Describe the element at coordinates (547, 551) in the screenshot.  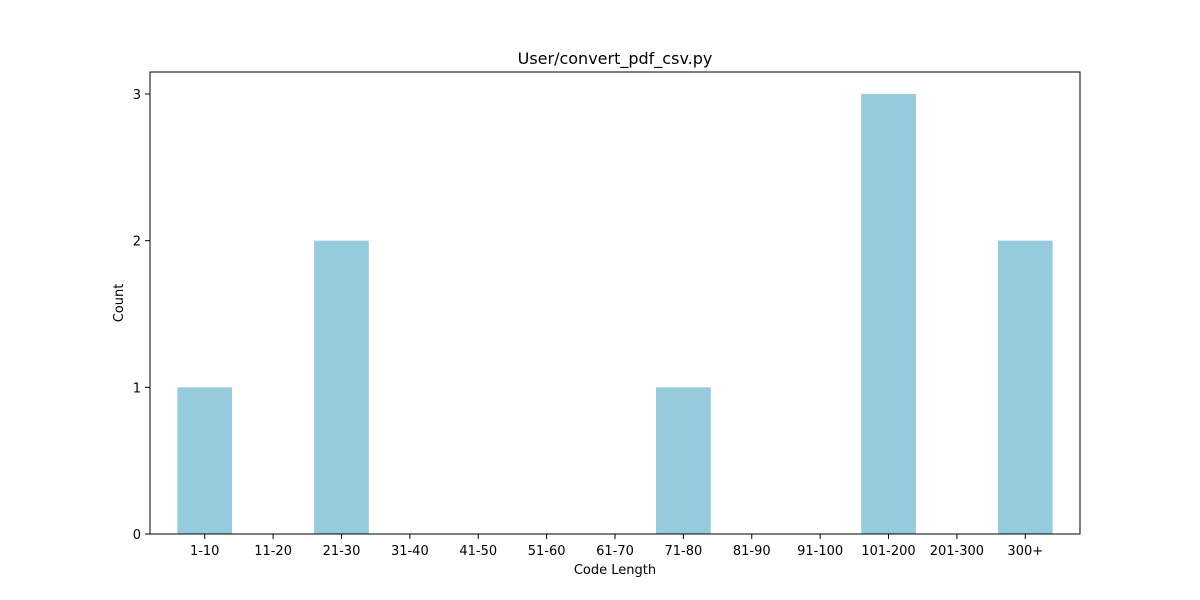
I see `x-tick-label: 51-60` at that location.